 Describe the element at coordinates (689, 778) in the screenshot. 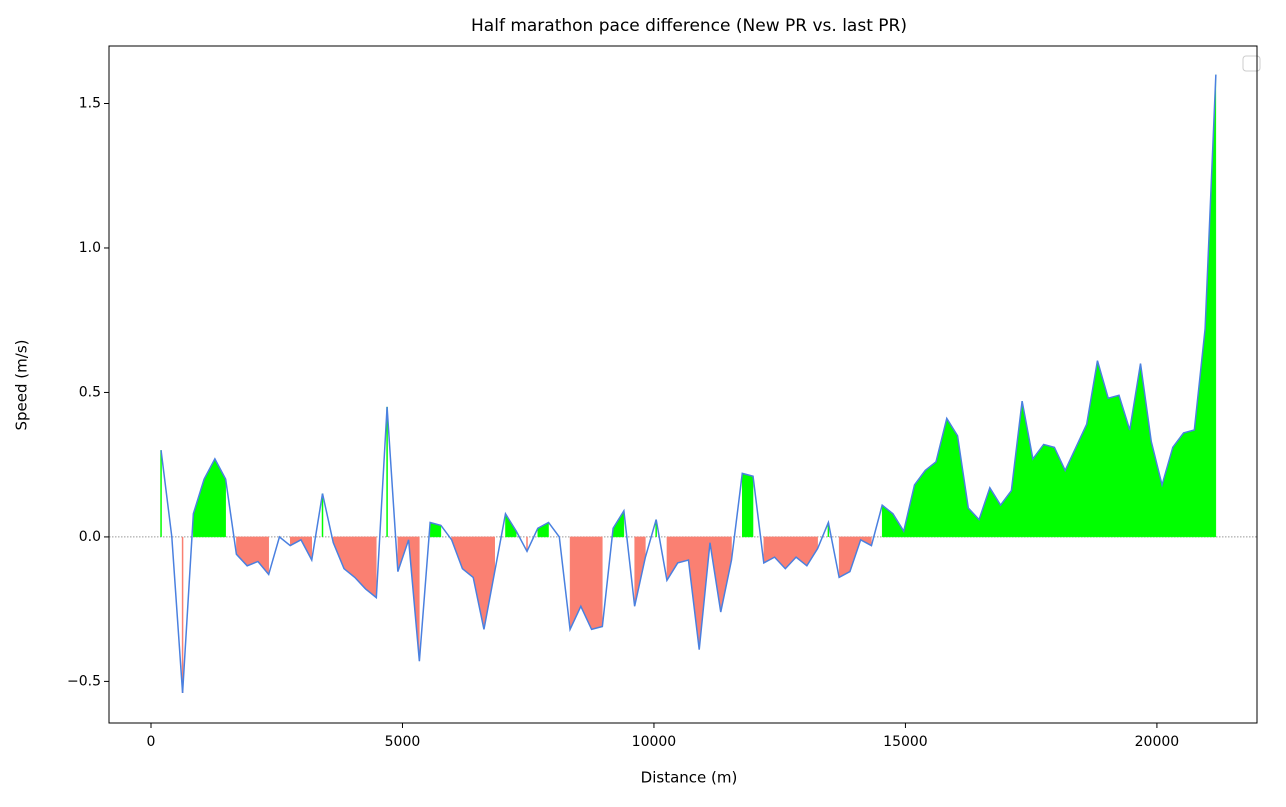

I see `x-axis-label: Distance (m)` at that location.